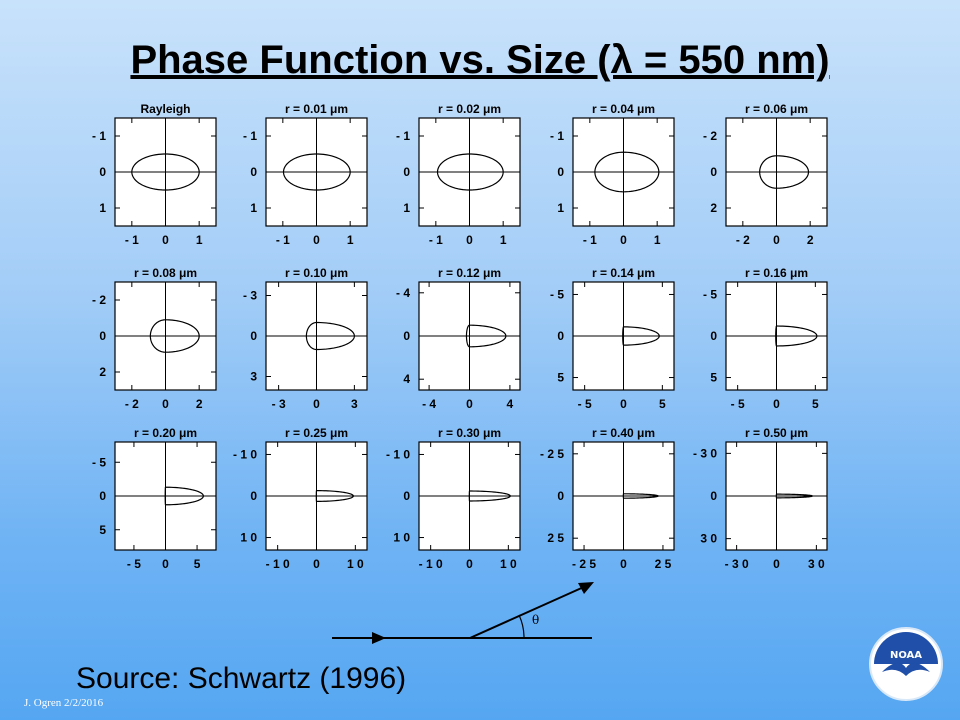 The image size is (960, 720). What do you see at coordinates (241, 678) in the screenshot?
I see `source-citation: Source: Schwartz (1996)` at bounding box center [241, 678].